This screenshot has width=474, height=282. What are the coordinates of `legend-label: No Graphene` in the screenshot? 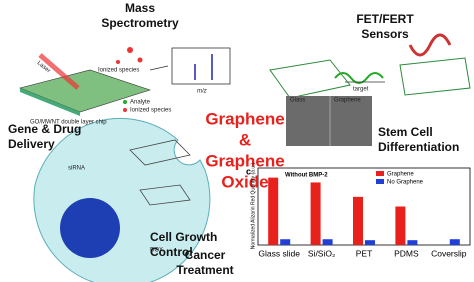 It's located at (405, 183).